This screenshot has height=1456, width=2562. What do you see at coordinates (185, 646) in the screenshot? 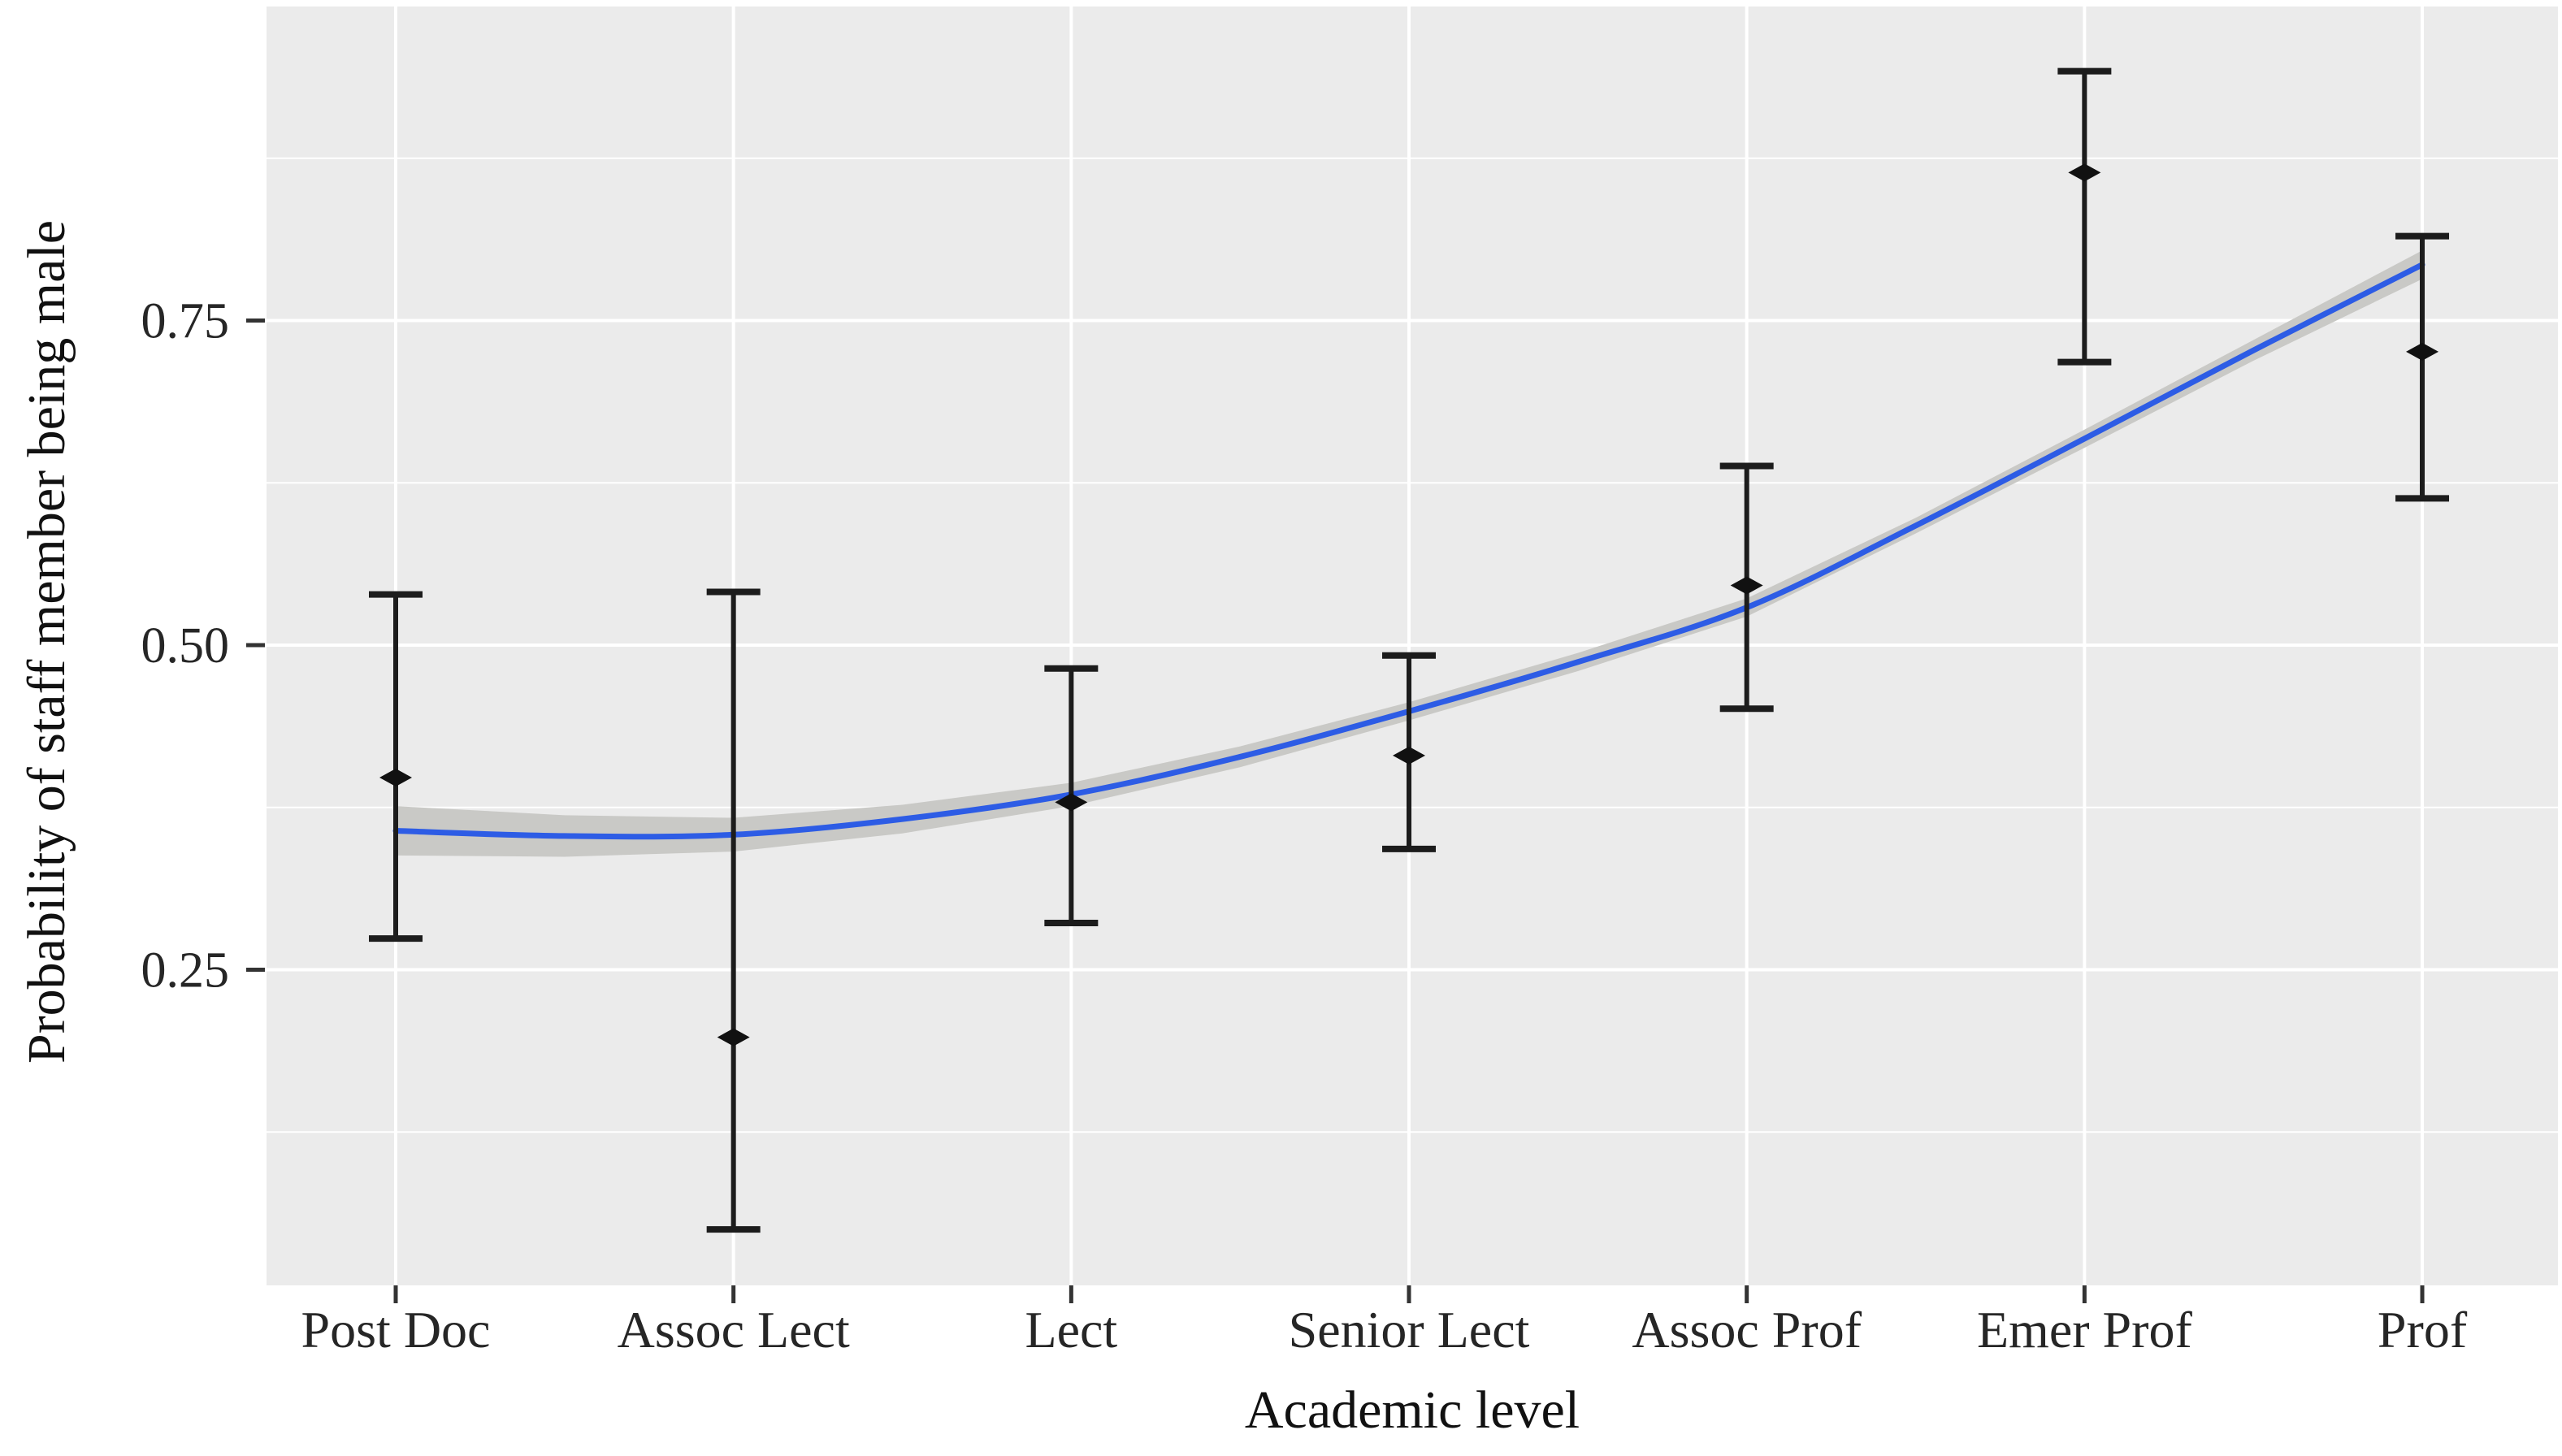
I see `y-tick-label: 0.50` at bounding box center [185, 646].